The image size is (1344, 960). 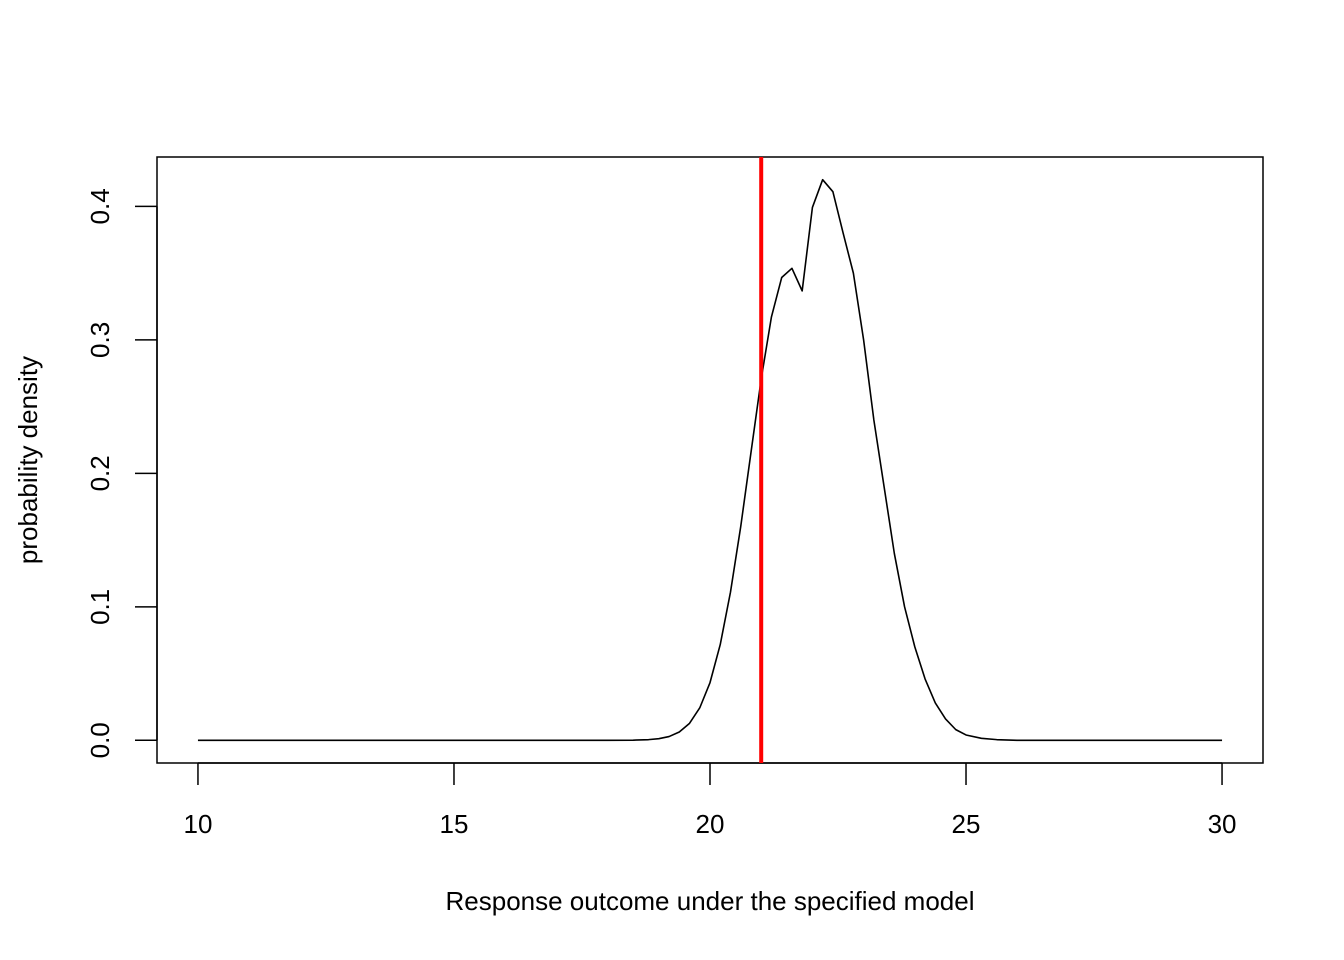 What do you see at coordinates (454, 824) in the screenshot?
I see `x-tick-label: 15` at bounding box center [454, 824].